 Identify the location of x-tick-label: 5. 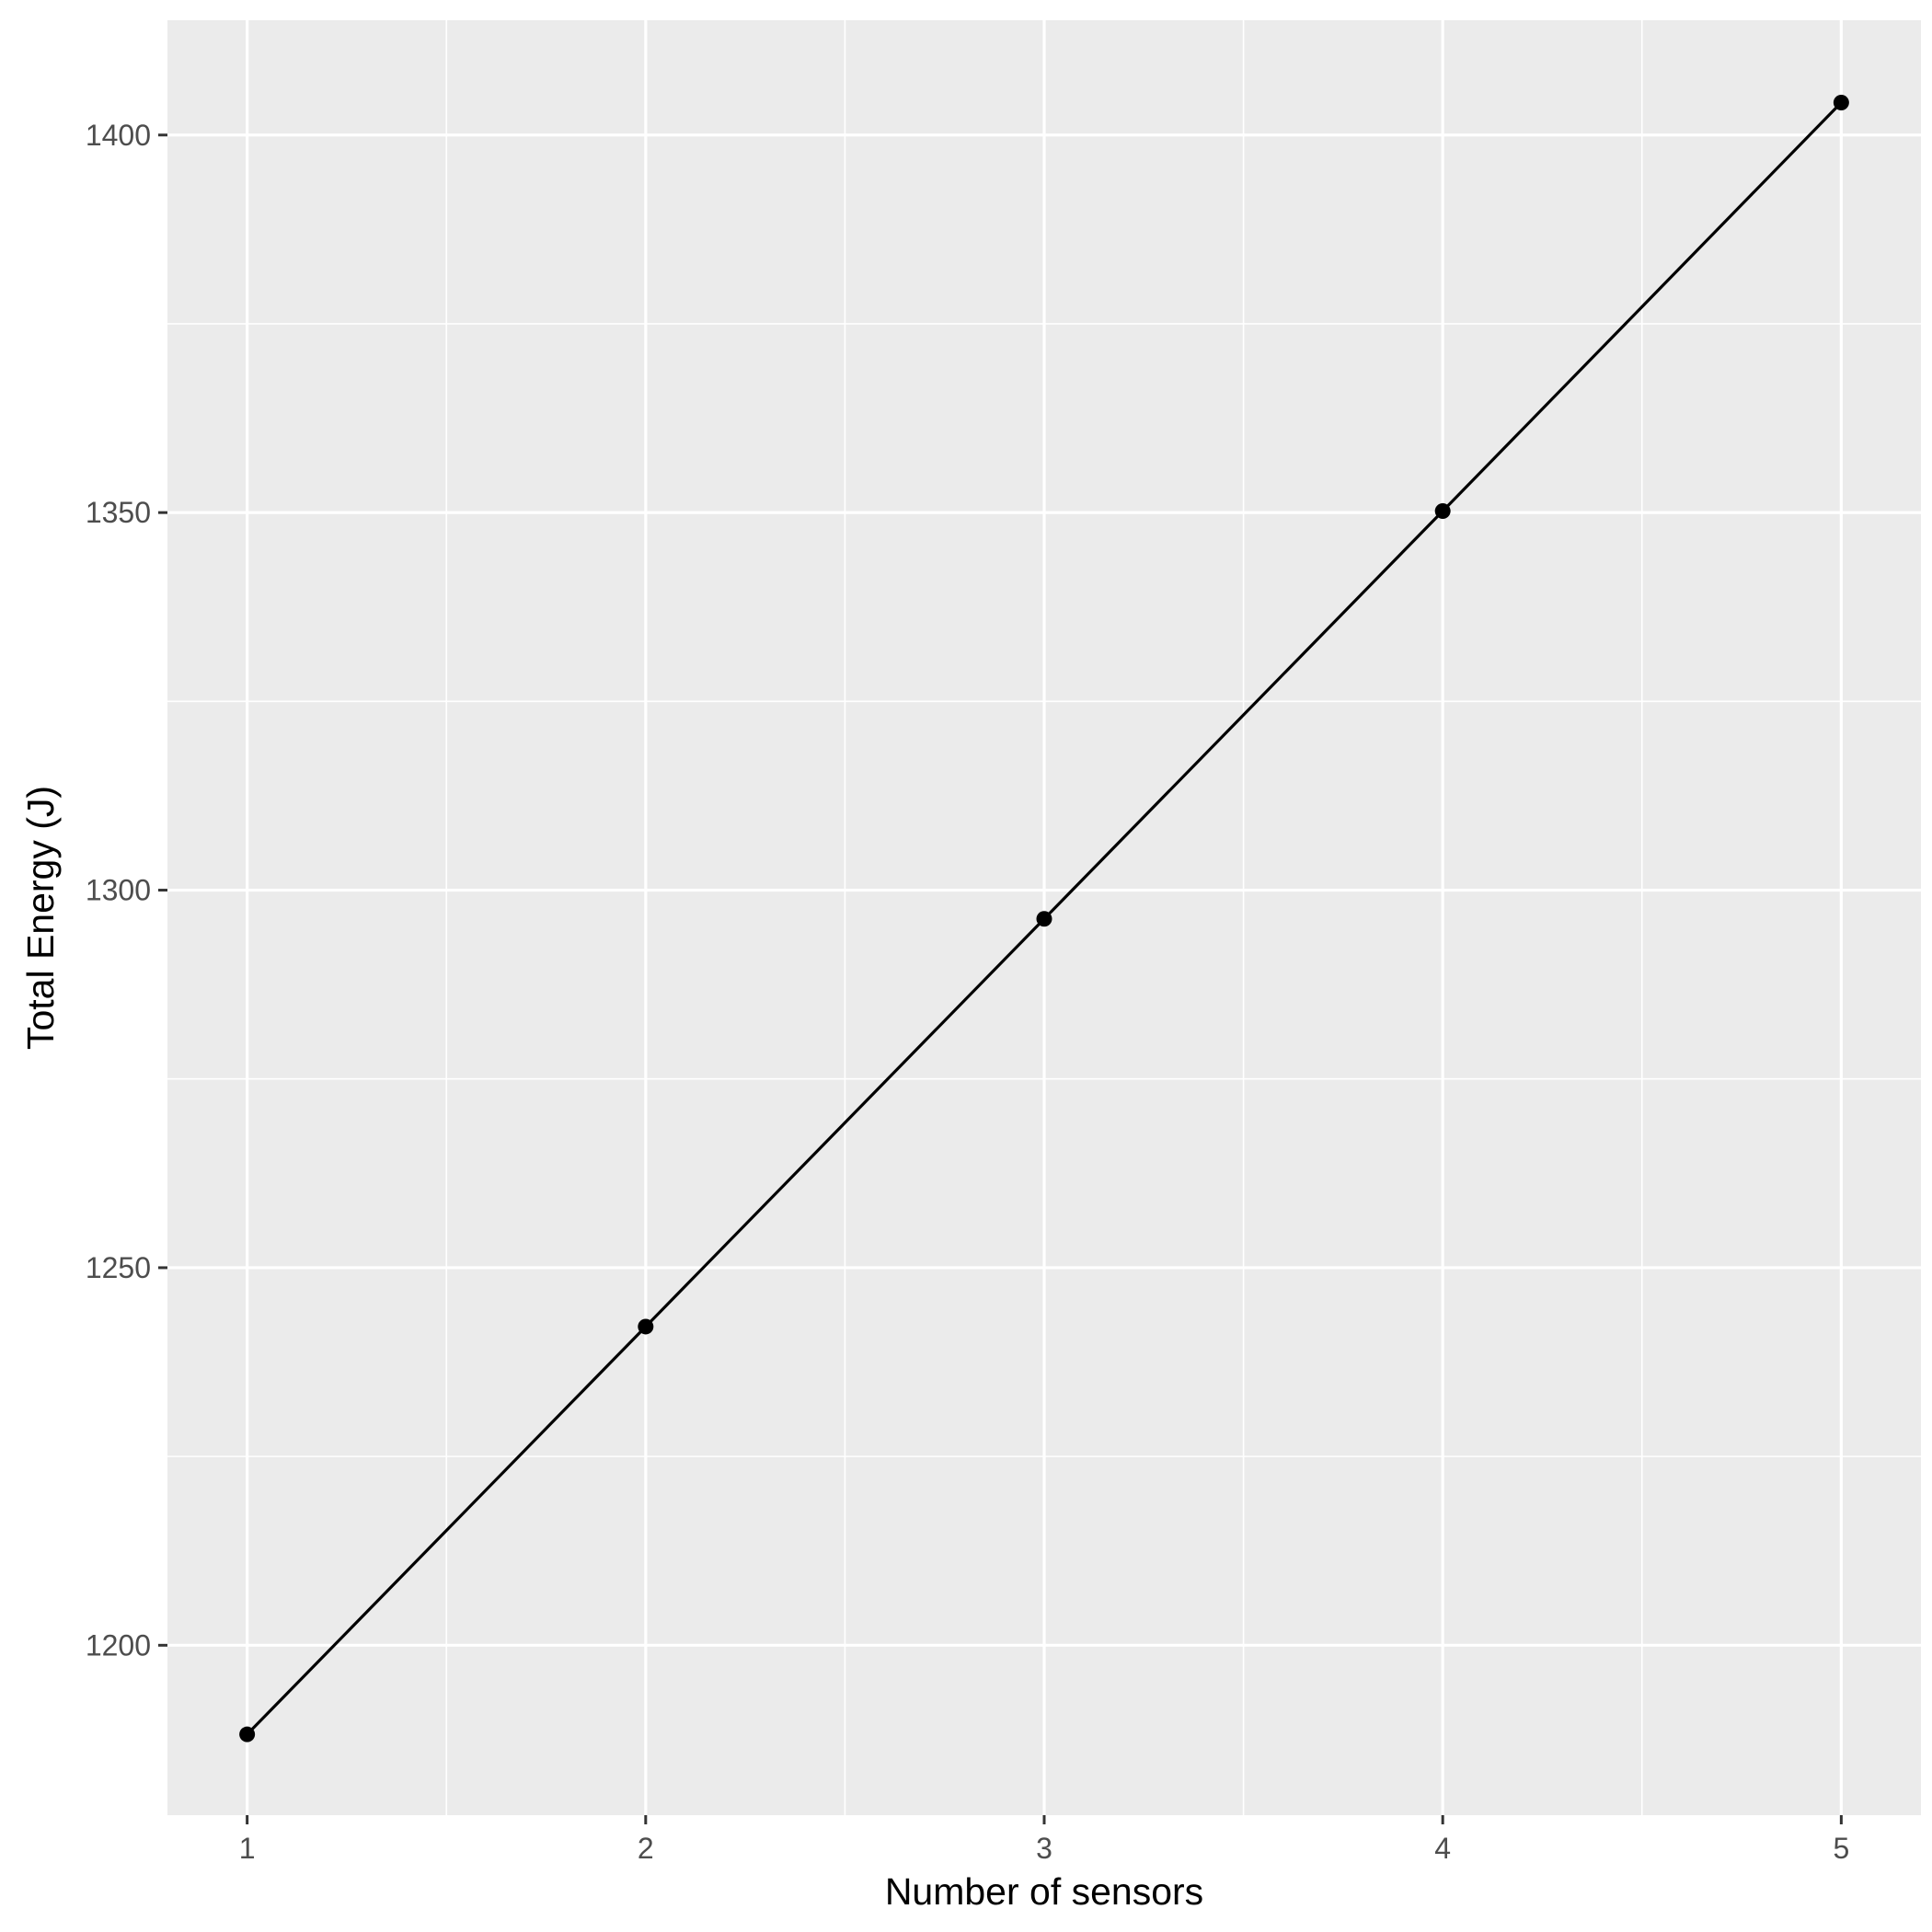
(1841, 1848).